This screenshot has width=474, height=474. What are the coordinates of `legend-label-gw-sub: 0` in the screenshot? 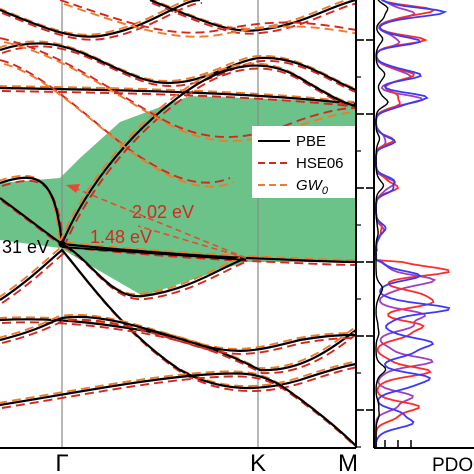 It's located at (325, 191).